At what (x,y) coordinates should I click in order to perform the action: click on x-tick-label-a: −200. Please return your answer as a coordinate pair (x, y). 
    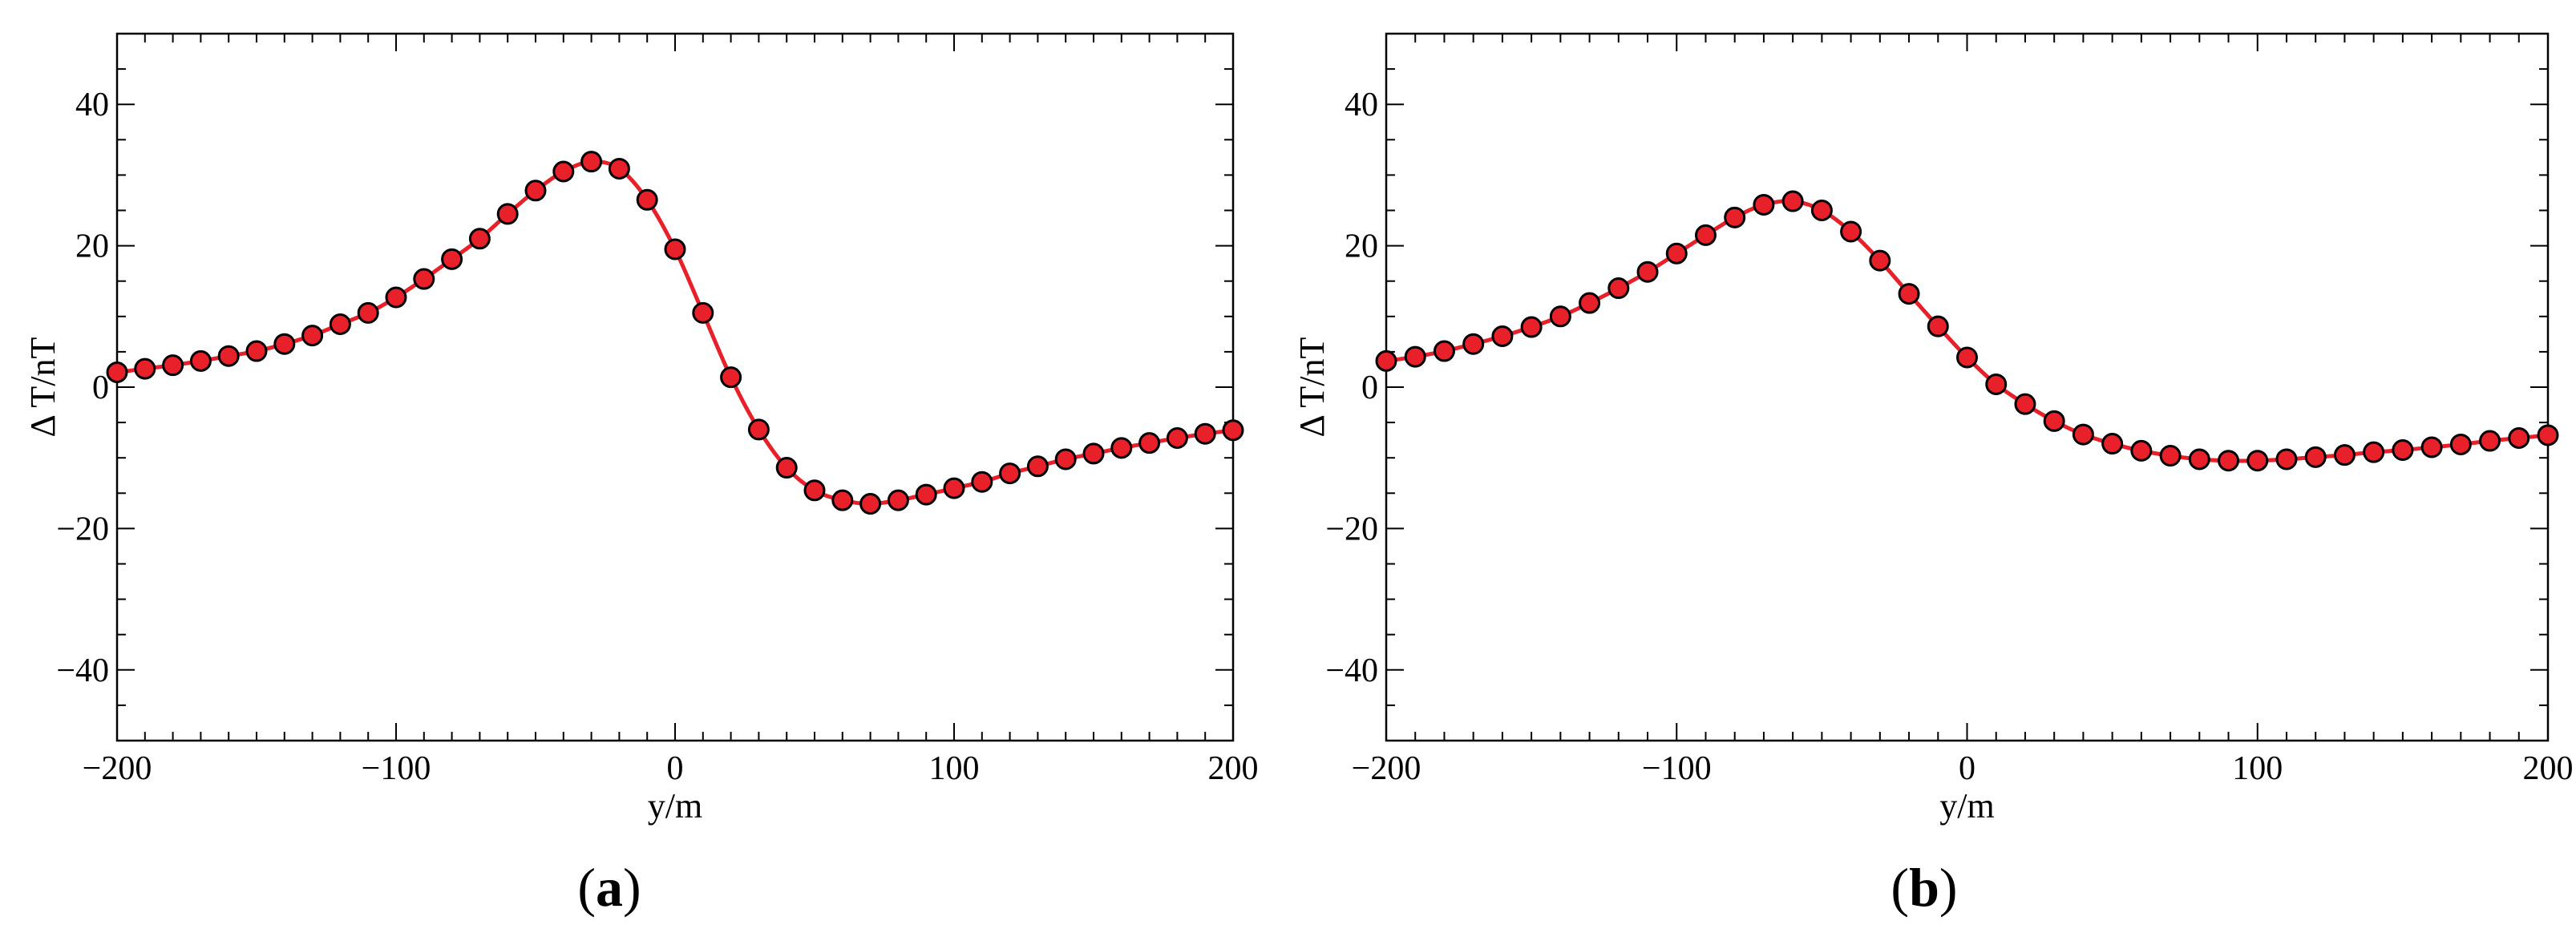
    Looking at the image, I should click on (117, 768).